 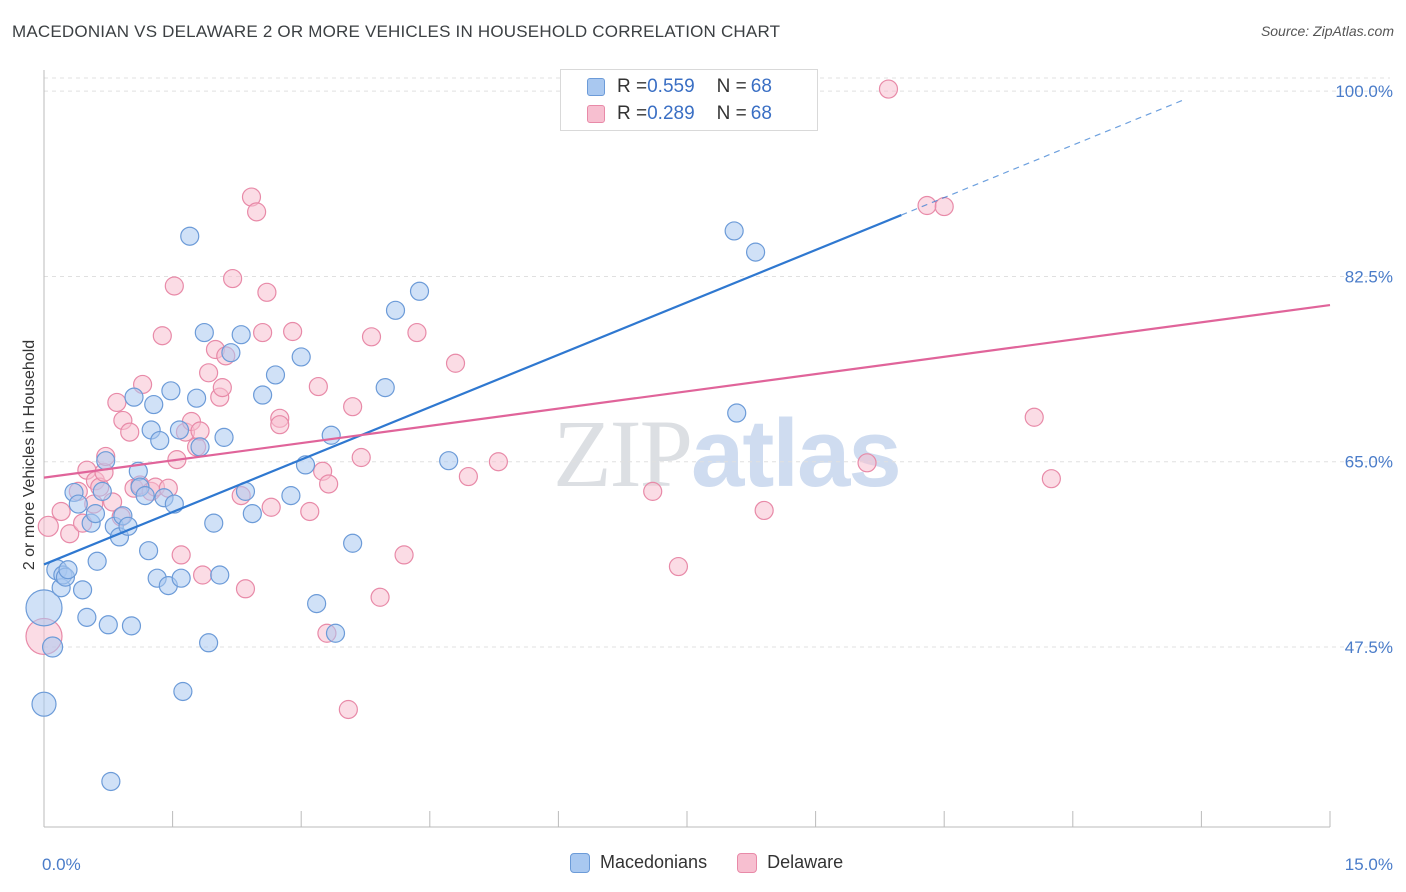 I want to click on stats-row-delaware: R = 0.289 N = 68, so click(x=679, y=114).